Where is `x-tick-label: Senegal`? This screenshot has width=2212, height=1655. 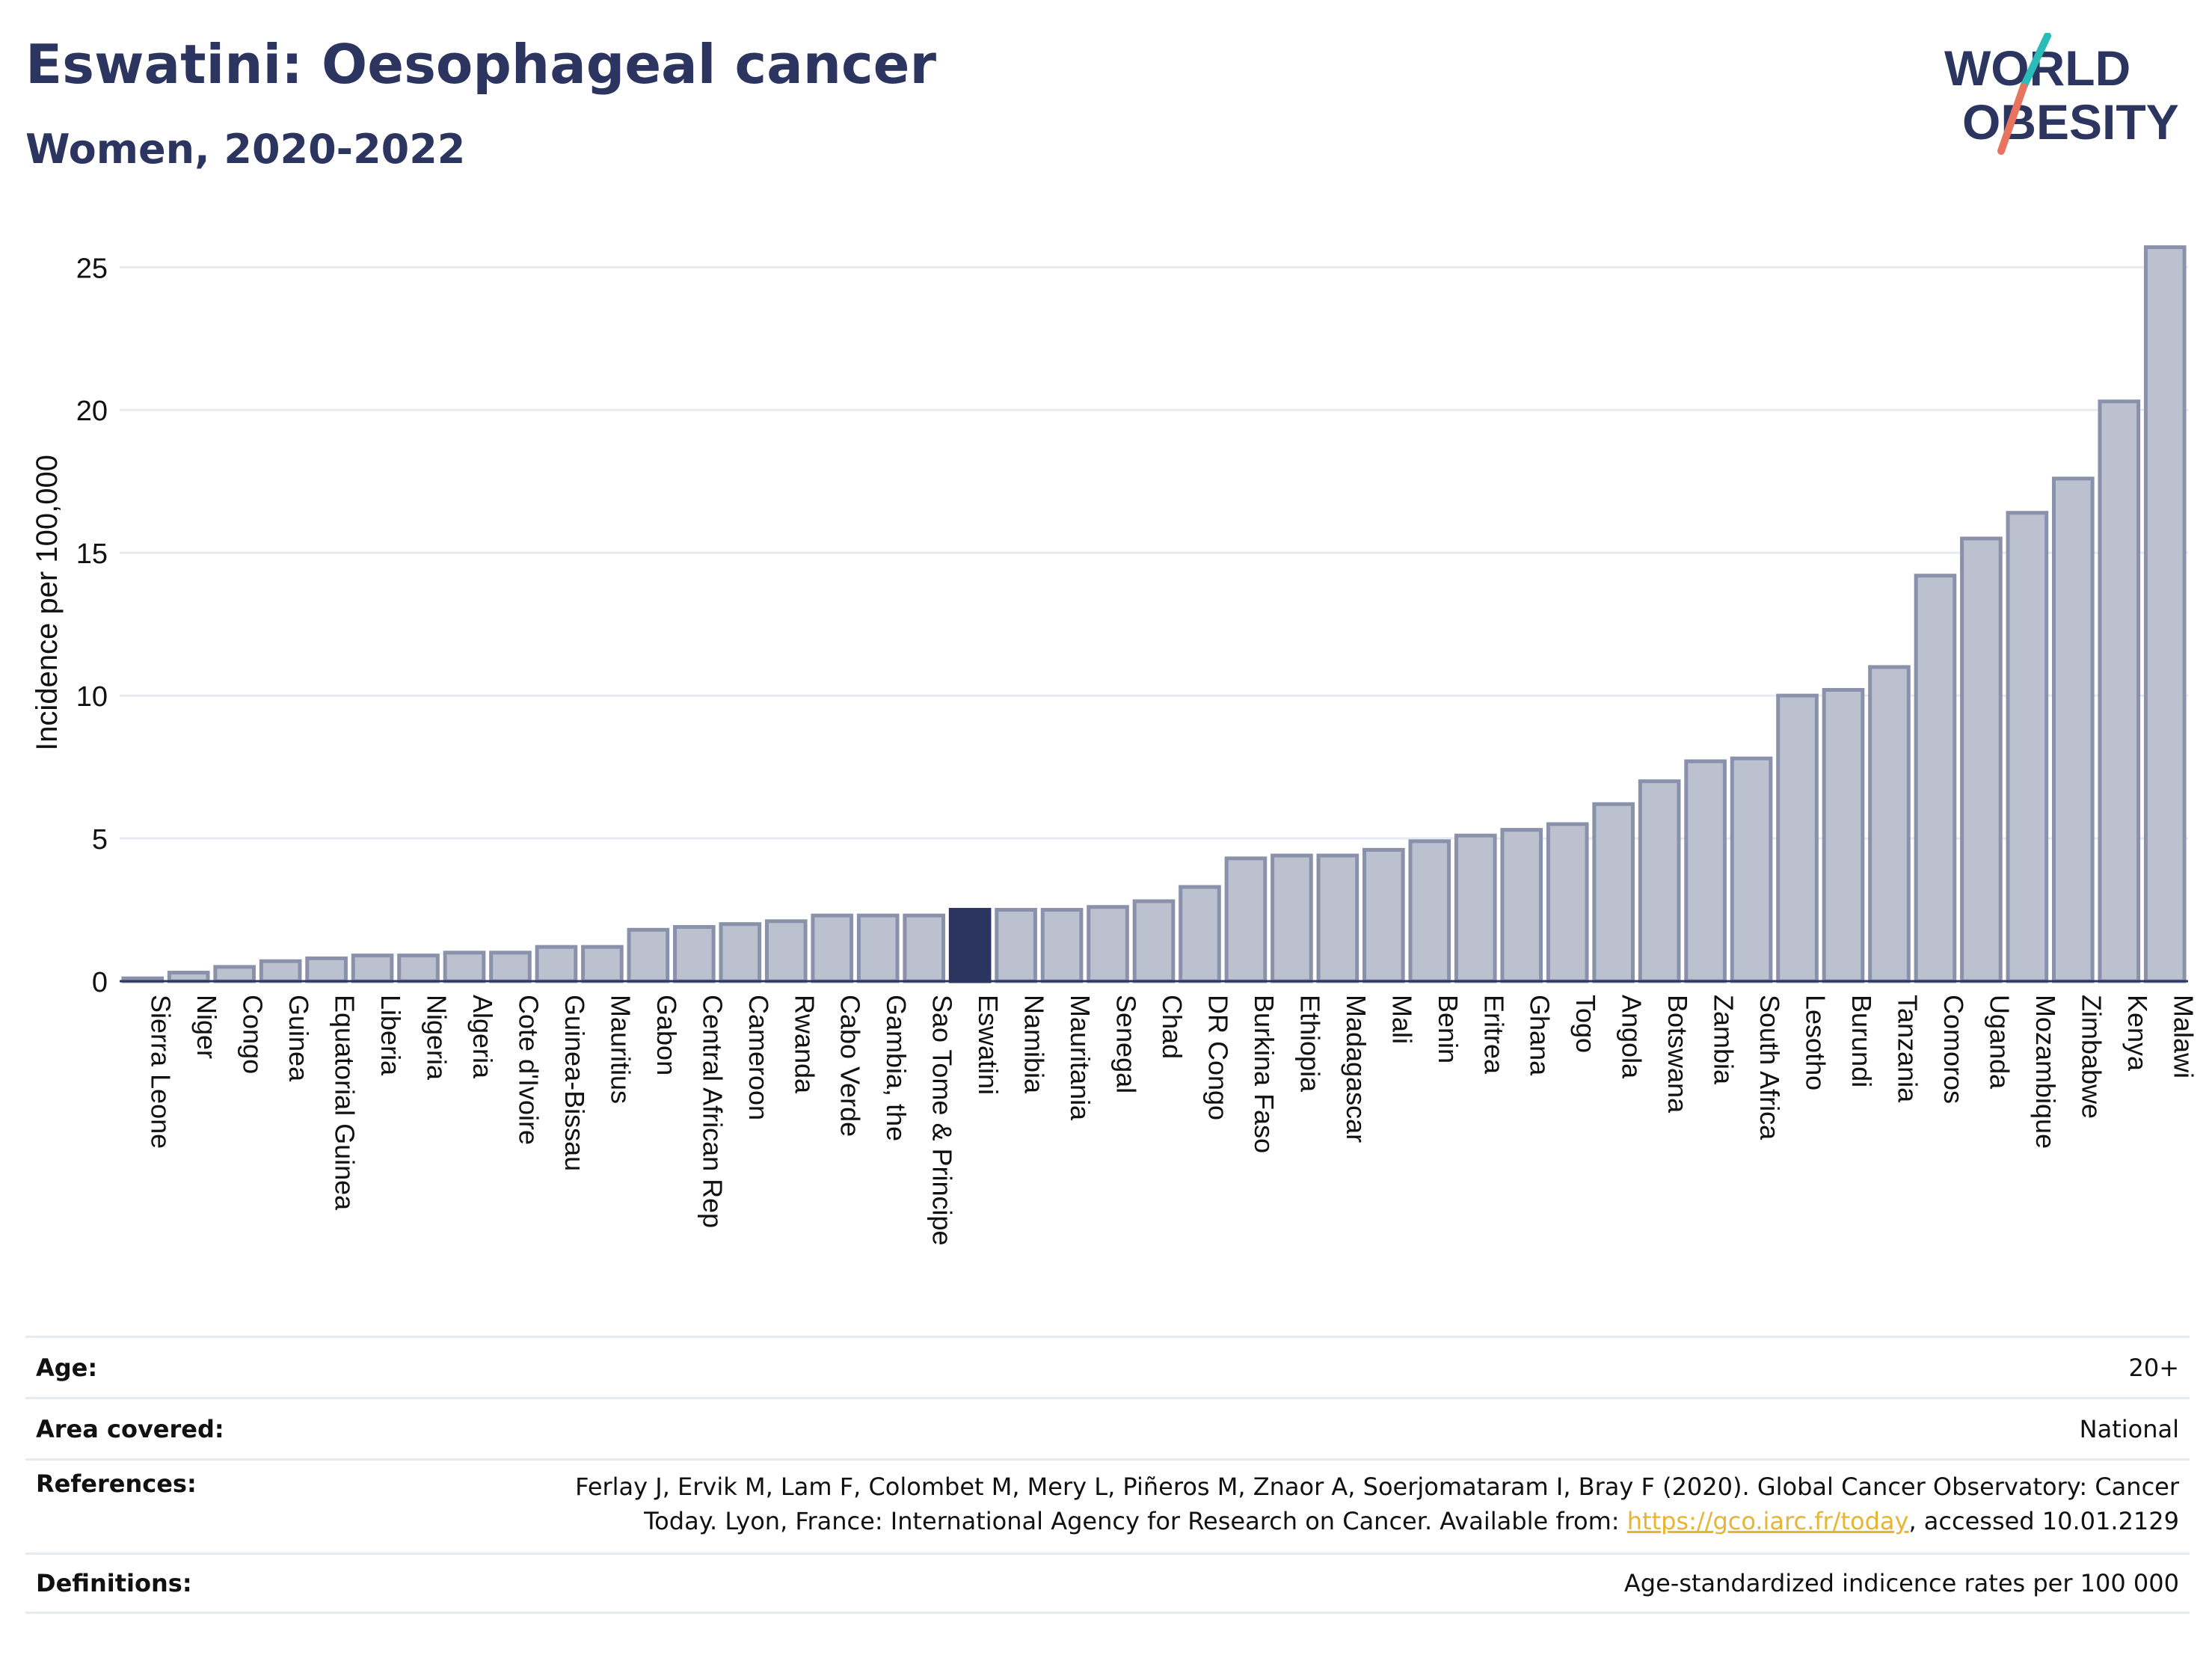
x-tick-label: Senegal is located at coordinates (1126, 1044).